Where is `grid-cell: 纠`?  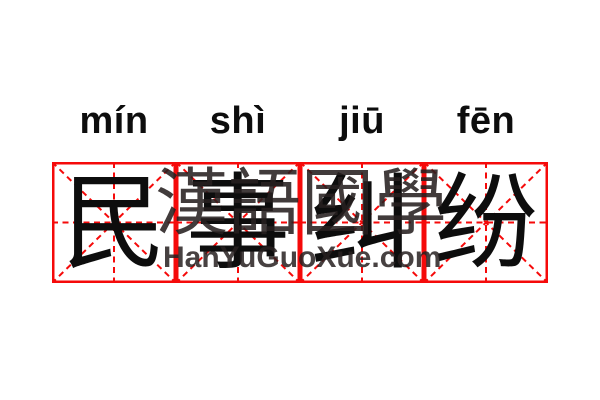 grid-cell: 纠 is located at coordinates (362, 222).